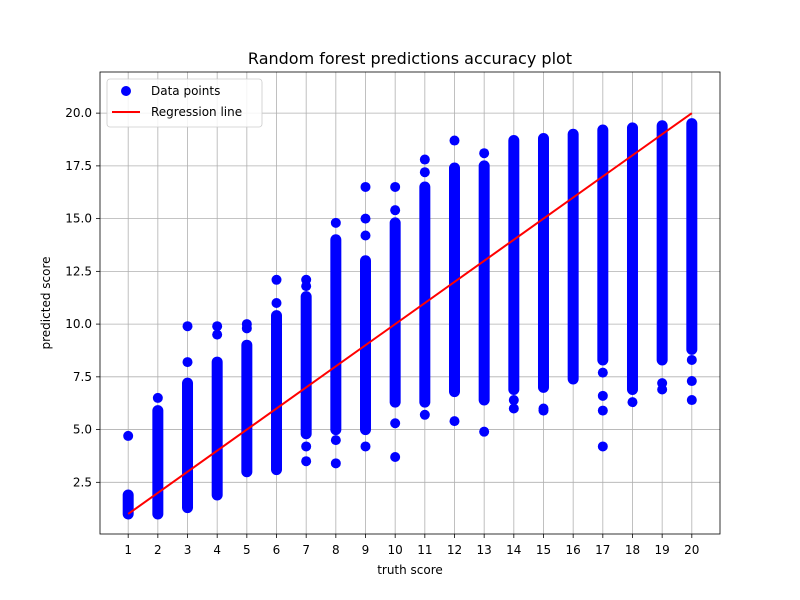  What do you see at coordinates (78, 166) in the screenshot?
I see `y-tick-label: 17.5` at bounding box center [78, 166].